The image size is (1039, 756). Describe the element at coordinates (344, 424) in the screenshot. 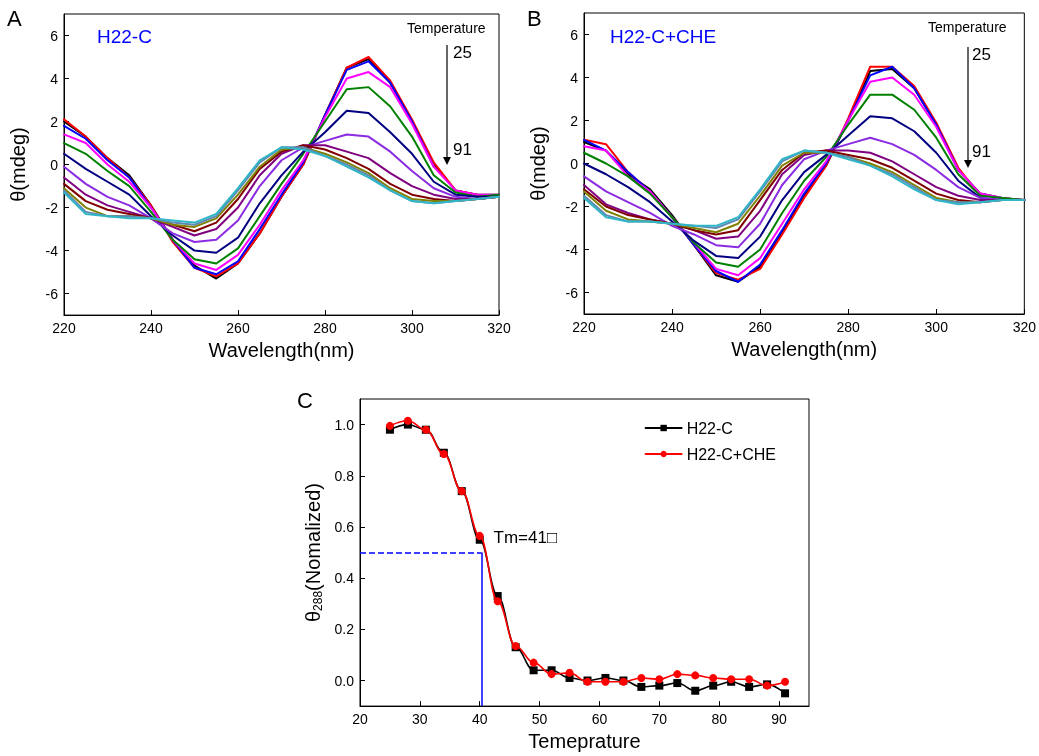

I see `y-tick-label: 1.0` at that location.